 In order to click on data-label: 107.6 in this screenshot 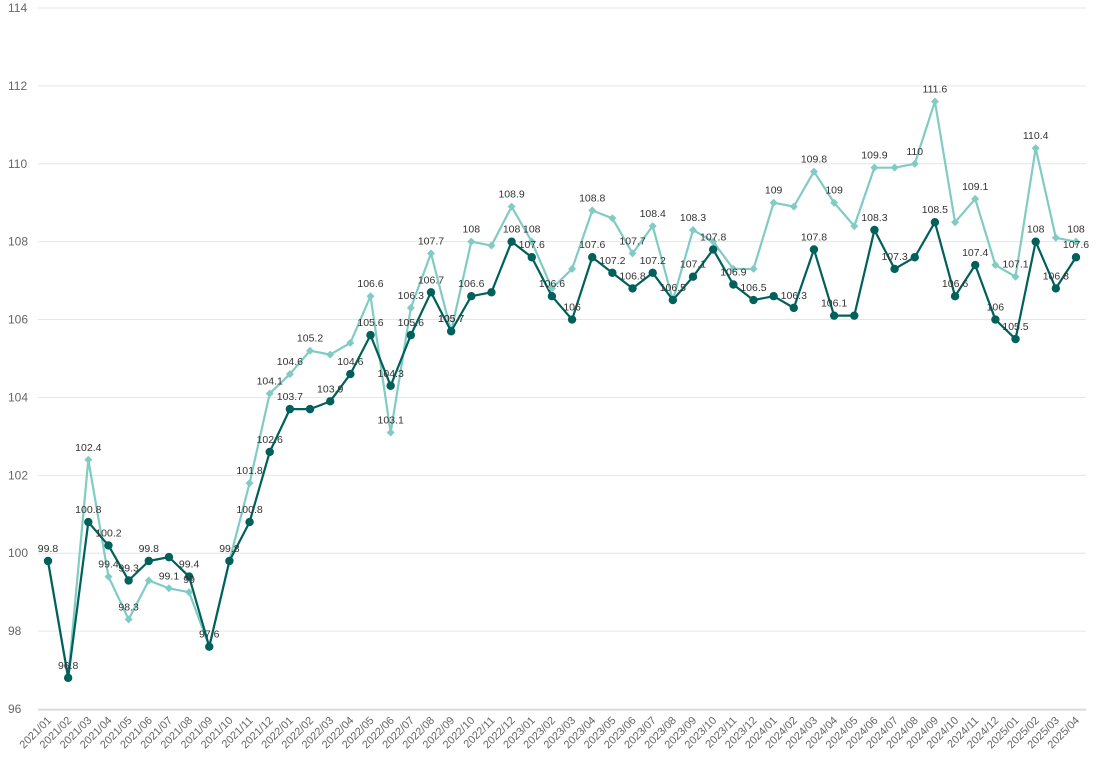, I will do `click(1076, 245)`.